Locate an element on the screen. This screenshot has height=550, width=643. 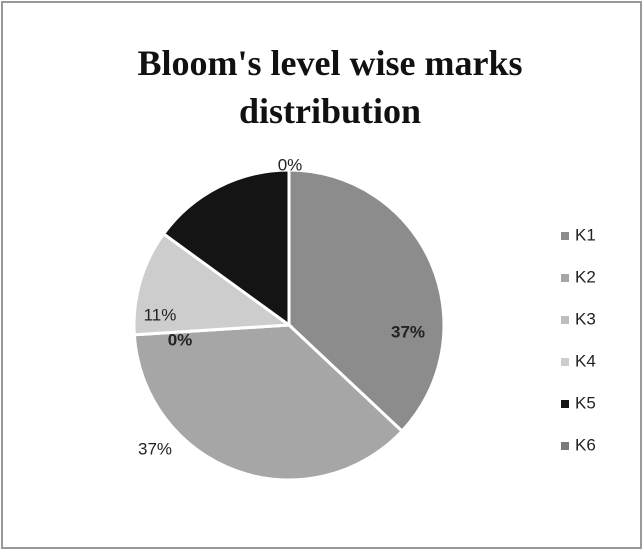
legend-label: K4 is located at coordinates (585, 360).